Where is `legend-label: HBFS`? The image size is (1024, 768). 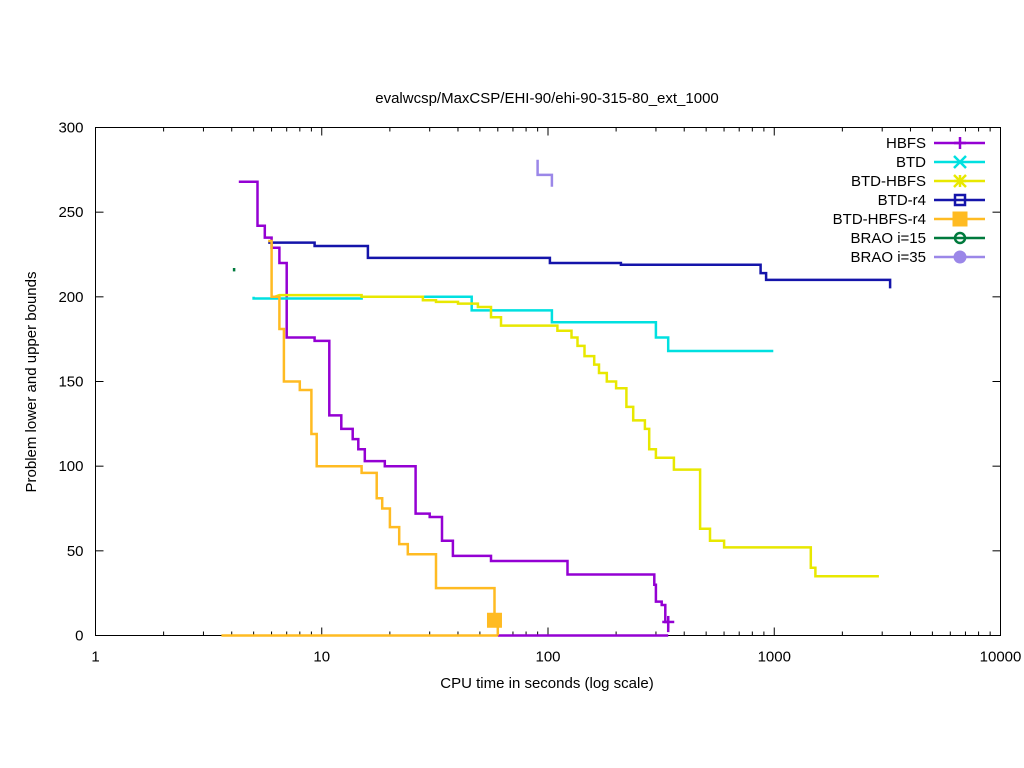
legend-label: HBFS is located at coordinates (906, 143).